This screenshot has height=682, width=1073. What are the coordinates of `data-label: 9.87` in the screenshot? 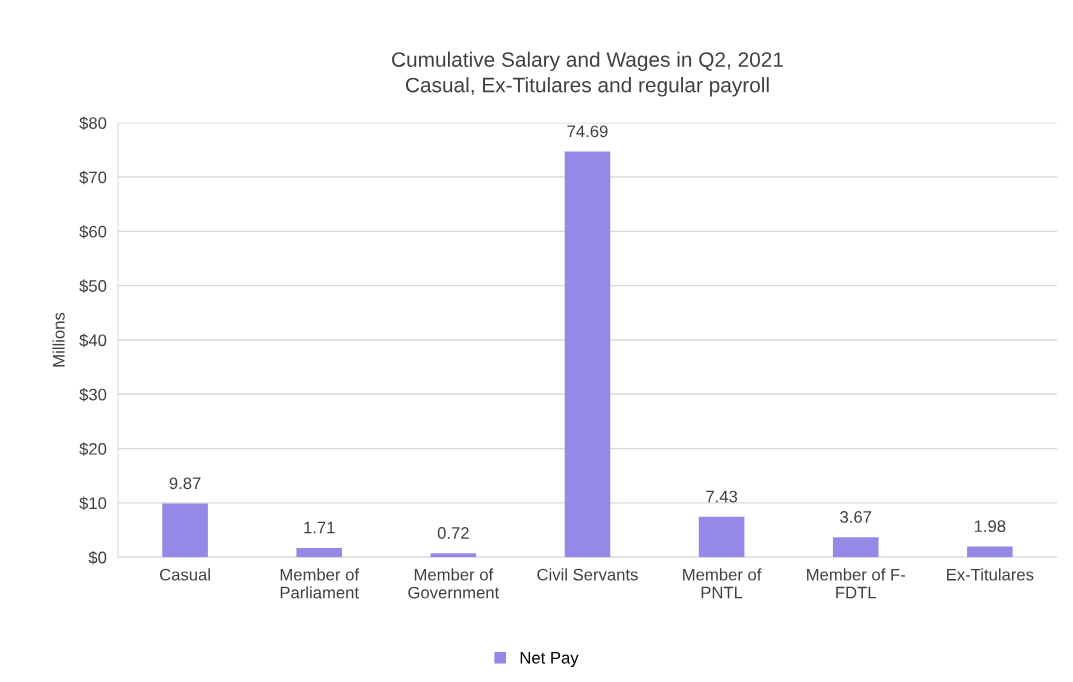 It's located at (185, 483).